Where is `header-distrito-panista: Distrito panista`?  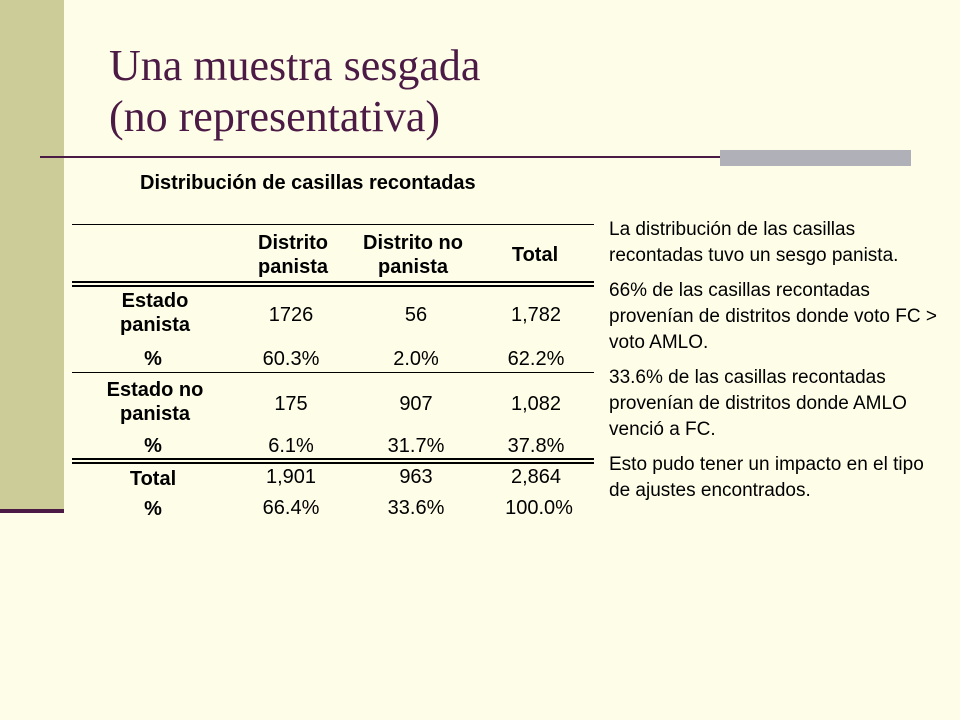 header-distrito-panista: Distrito panista is located at coordinates (293, 255).